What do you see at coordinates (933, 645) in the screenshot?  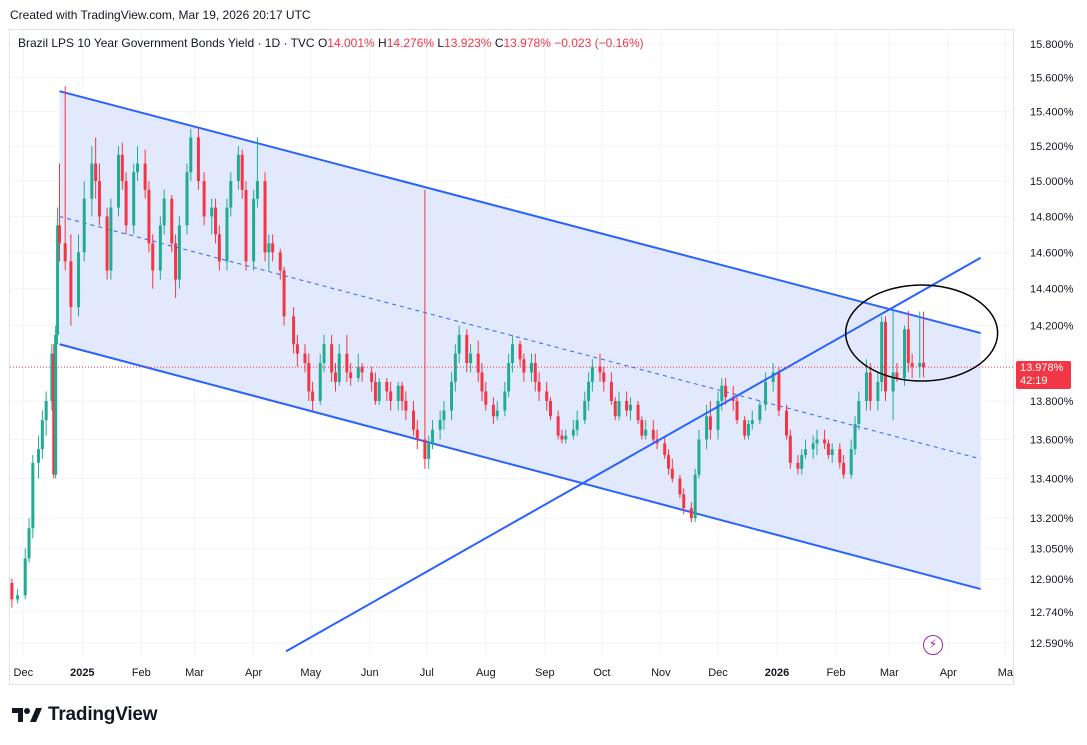 I see `lightning-icon: ⚡` at bounding box center [933, 645].